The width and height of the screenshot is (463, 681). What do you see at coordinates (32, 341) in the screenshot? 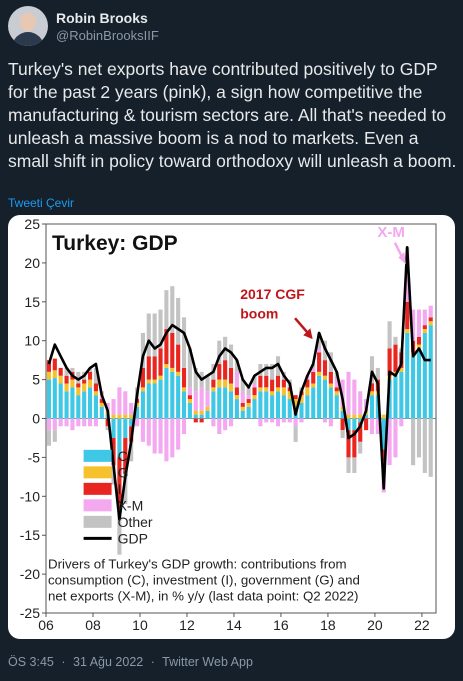
I see `y-tick-label: 10` at bounding box center [32, 341].